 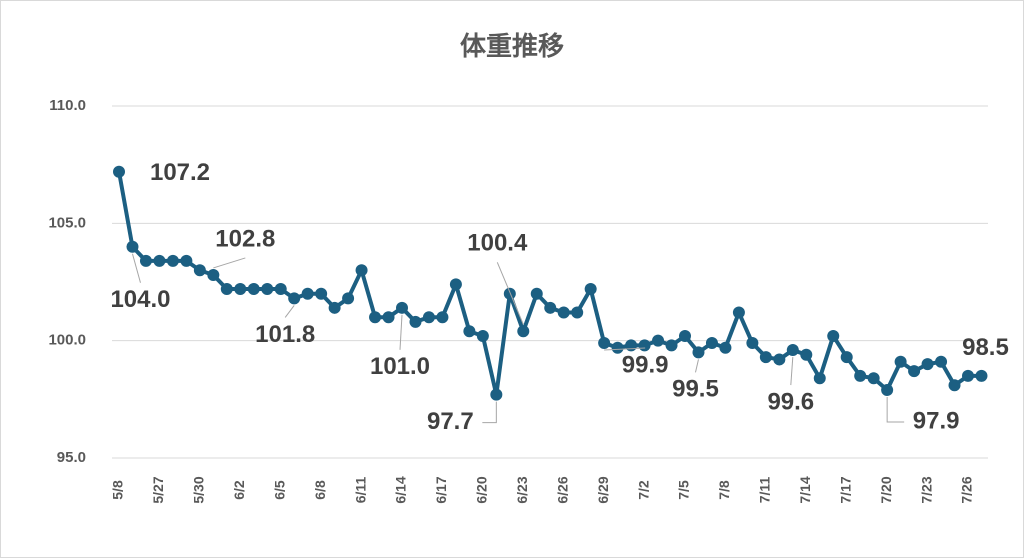 I want to click on x-tick-label: 7/14, so click(x=805, y=489).